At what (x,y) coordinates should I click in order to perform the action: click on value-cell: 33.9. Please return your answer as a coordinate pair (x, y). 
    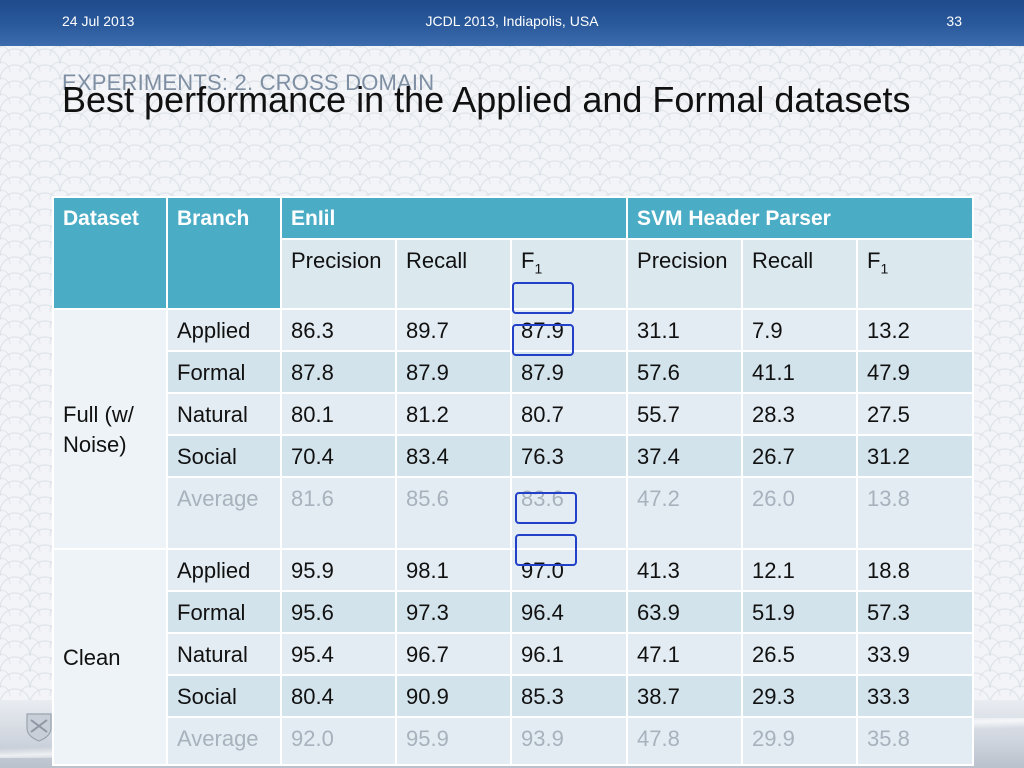
    Looking at the image, I should click on (915, 654).